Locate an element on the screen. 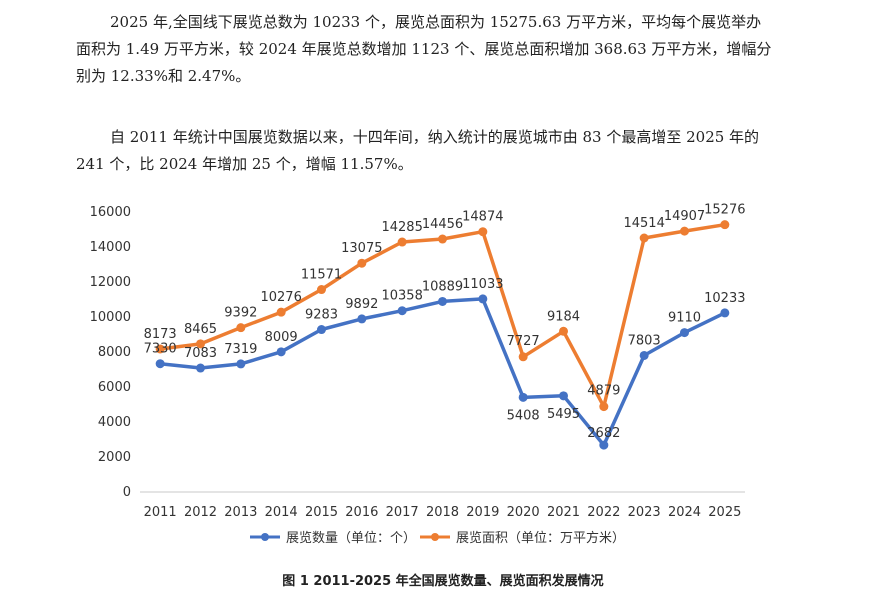  data-label-series-1: 7083 is located at coordinates (200, 353).